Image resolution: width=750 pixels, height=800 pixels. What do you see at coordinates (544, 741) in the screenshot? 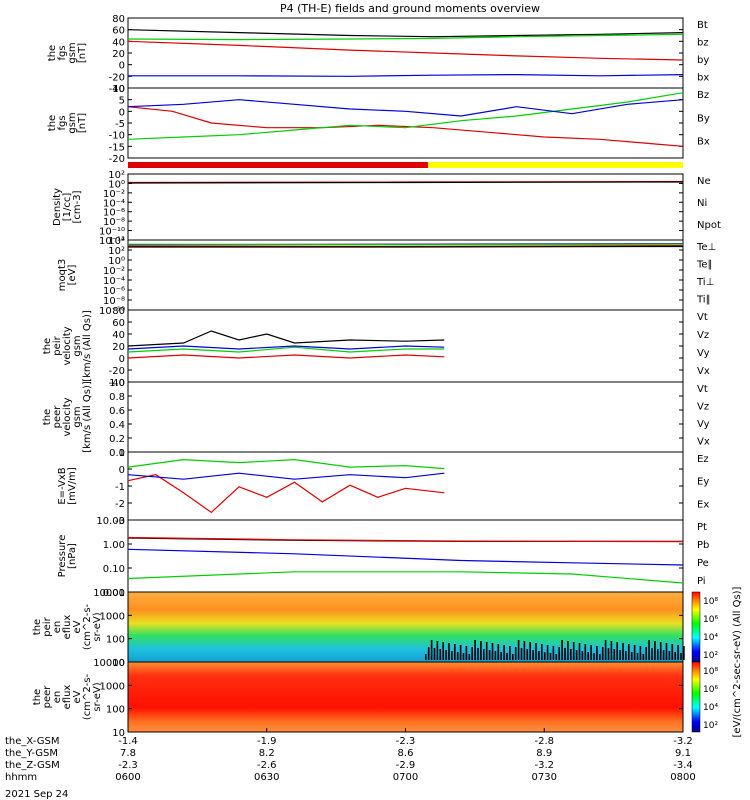
I see `xaxis-tick-label: -2.8` at bounding box center [544, 741].